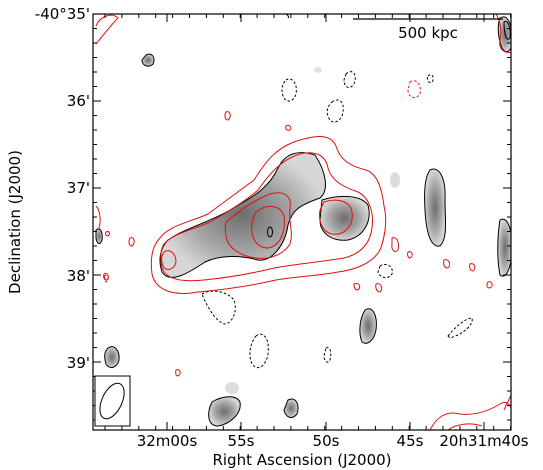  I want to click on y-tick-label: 38', so click(78, 276).